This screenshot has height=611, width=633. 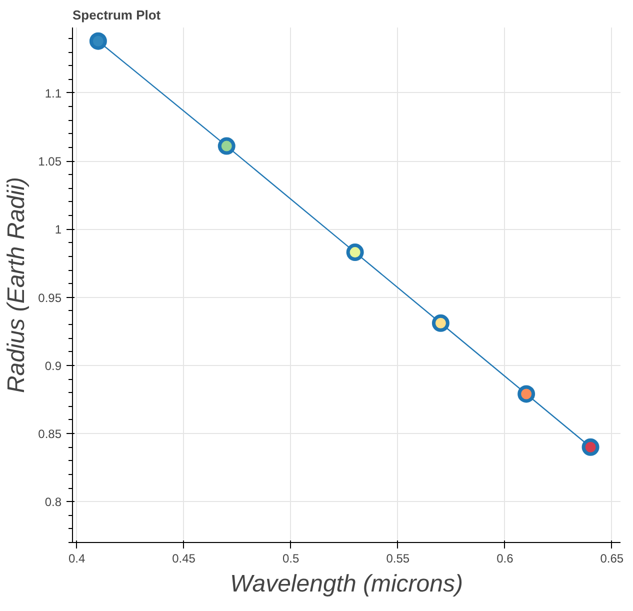 I want to click on y-tick-label: 1.1, so click(x=53, y=93).